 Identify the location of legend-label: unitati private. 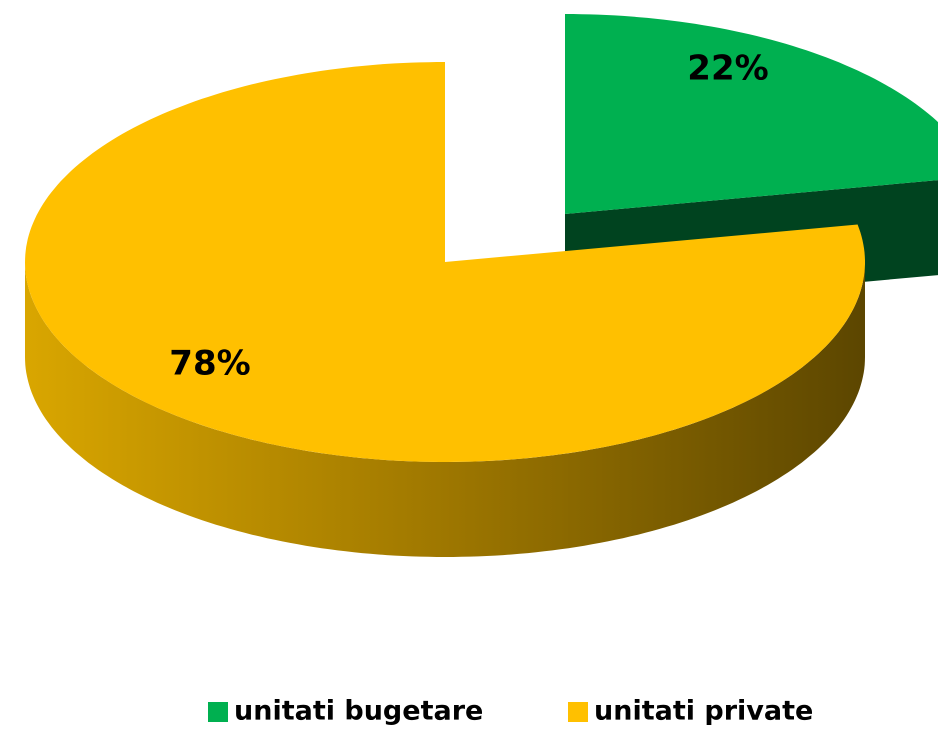
(703, 711).